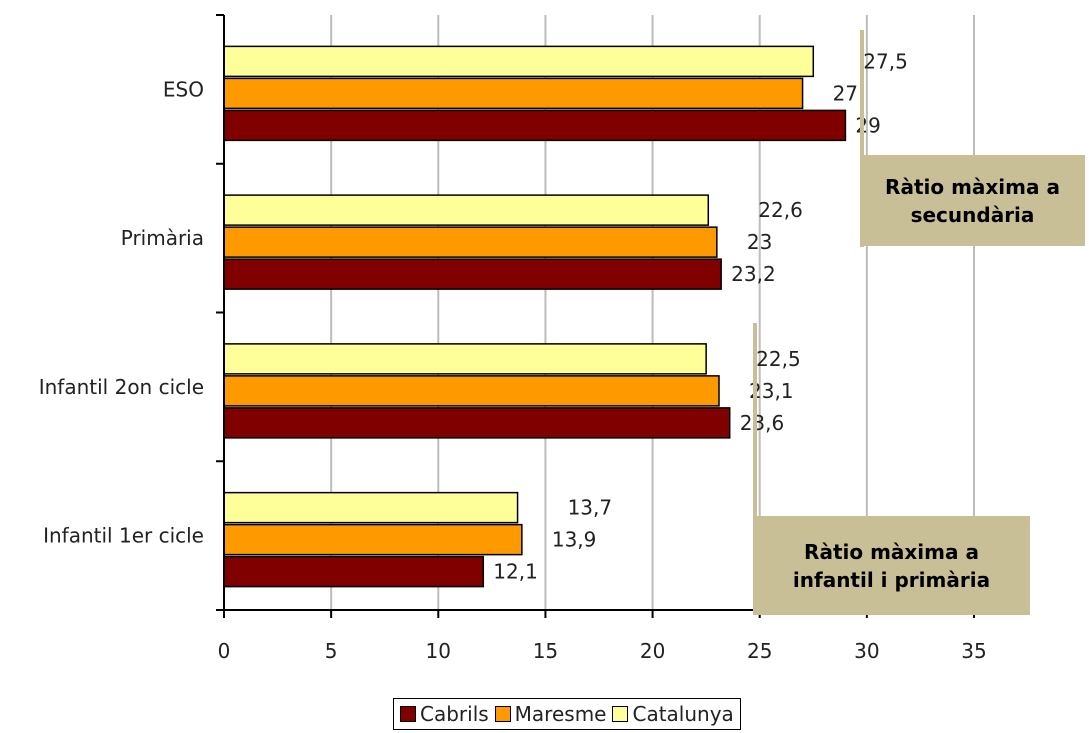  What do you see at coordinates (867, 125) in the screenshot?
I see `data-label-cabrils-0: 29` at bounding box center [867, 125].